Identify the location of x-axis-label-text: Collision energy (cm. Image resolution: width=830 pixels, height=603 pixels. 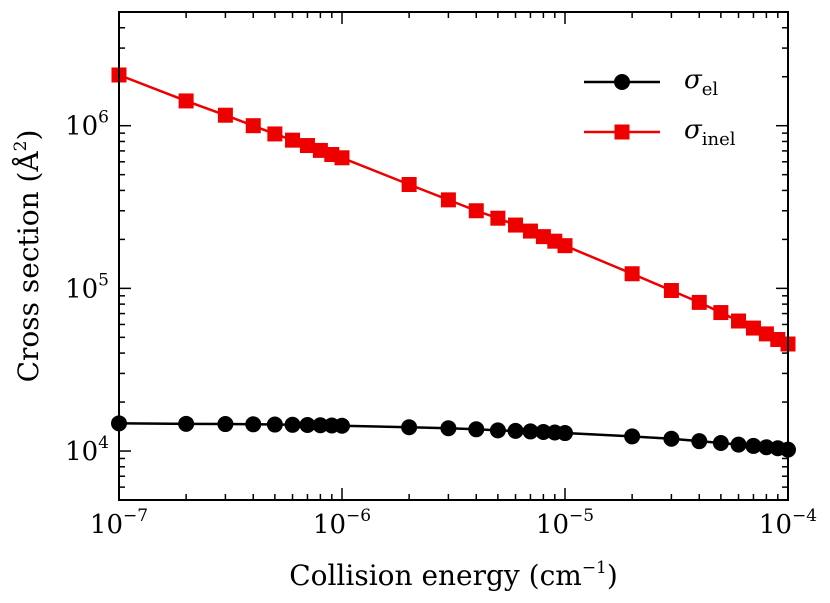
(435, 575).